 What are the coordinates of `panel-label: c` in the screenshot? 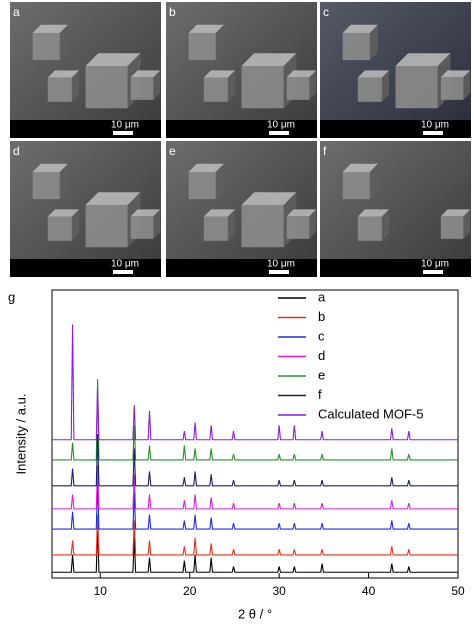 It's located at (326, 12).